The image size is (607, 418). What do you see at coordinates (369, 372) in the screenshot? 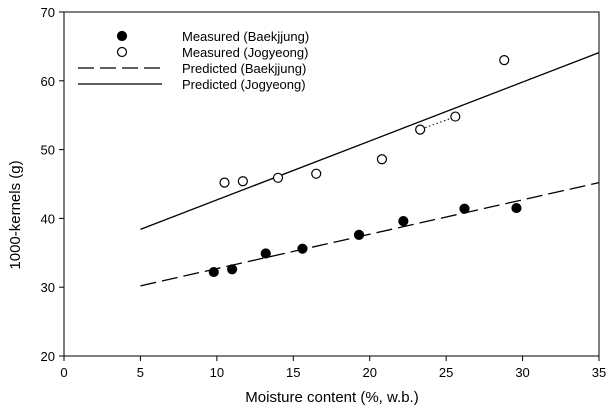
I see `x-tick-label: 20` at bounding box center [369, 372].